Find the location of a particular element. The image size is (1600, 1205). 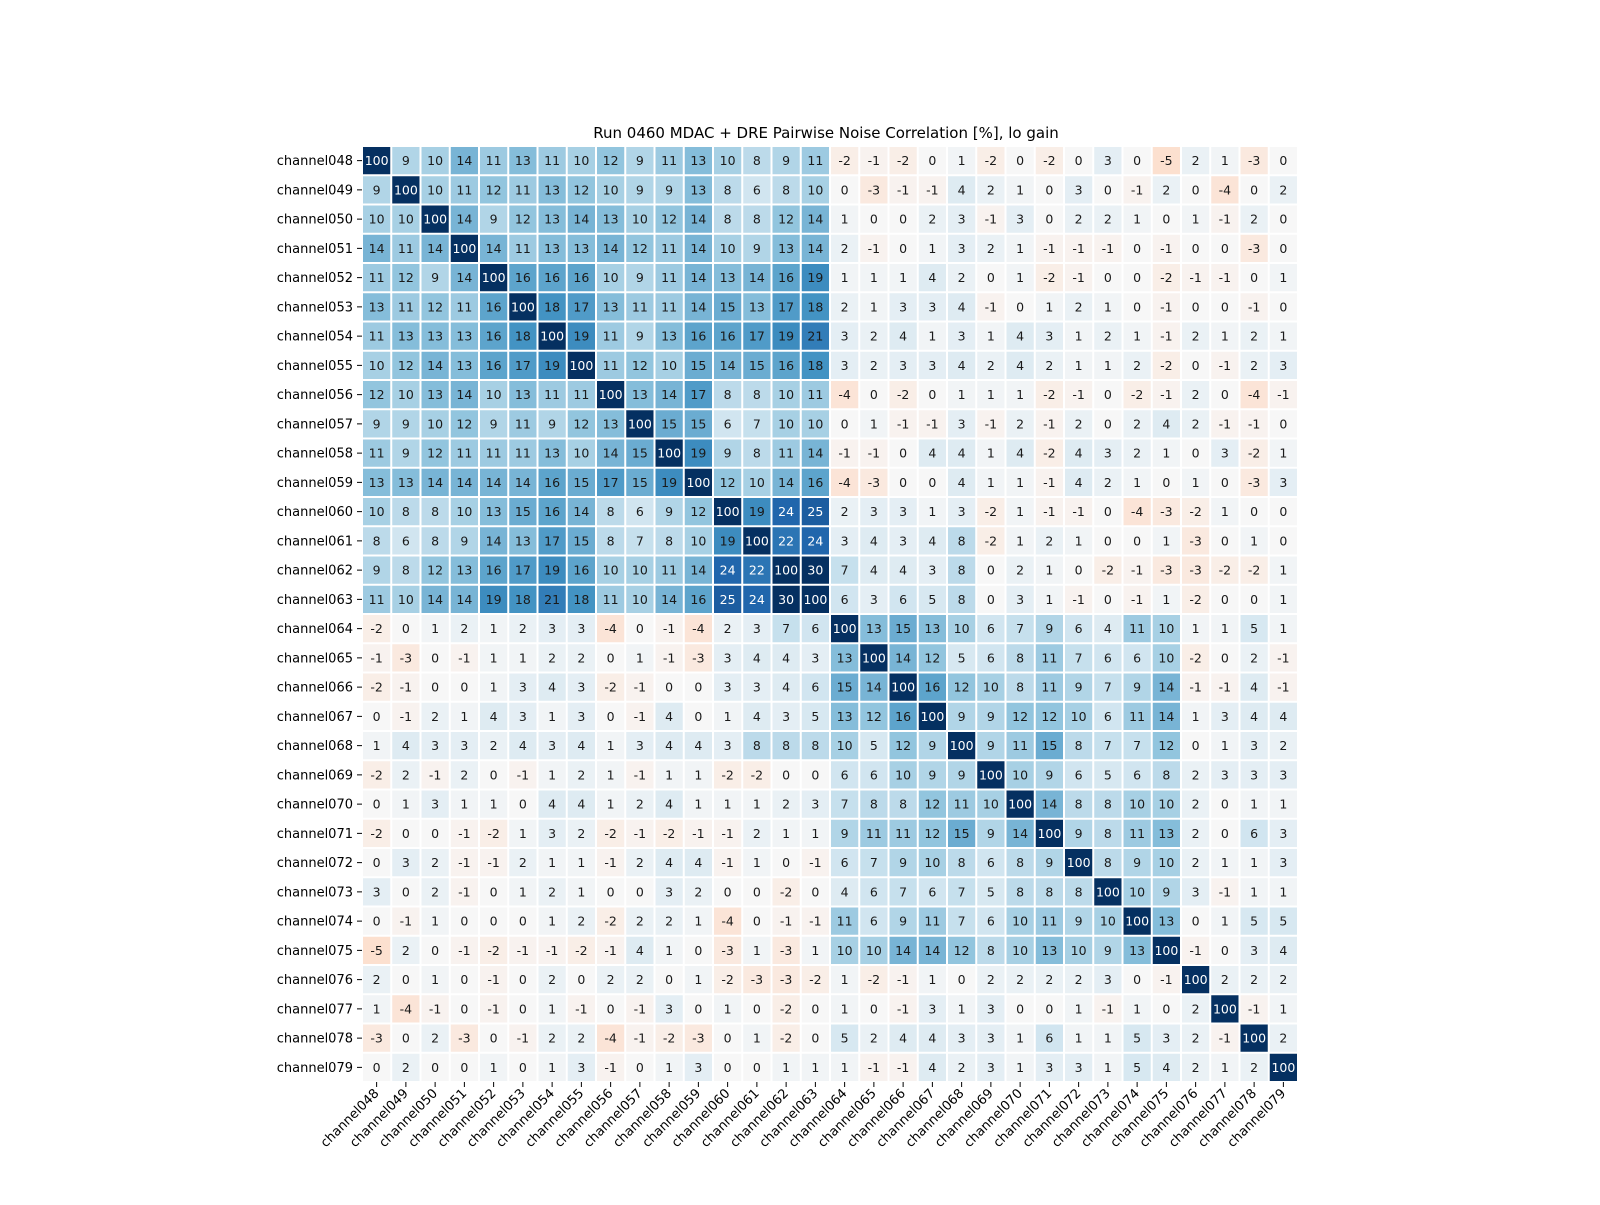

heatmap-cell-channel057-channel073 is located at coordinates (1108, 424).